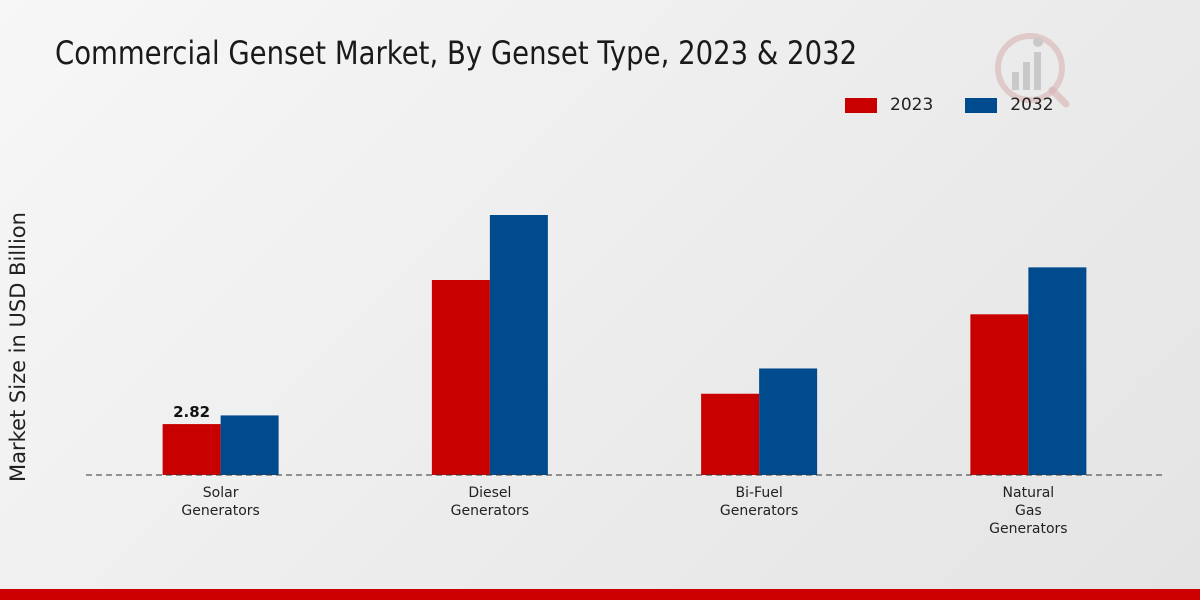  I want to click on brand-accent-bar, so click(600, 594).